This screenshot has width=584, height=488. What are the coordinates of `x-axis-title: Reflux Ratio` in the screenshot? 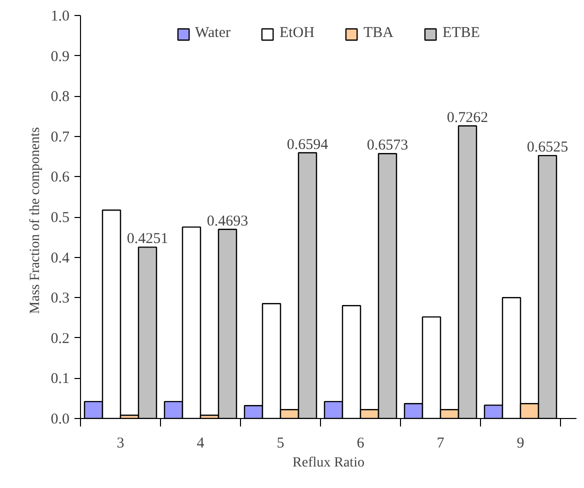 It's located at (328, 463).